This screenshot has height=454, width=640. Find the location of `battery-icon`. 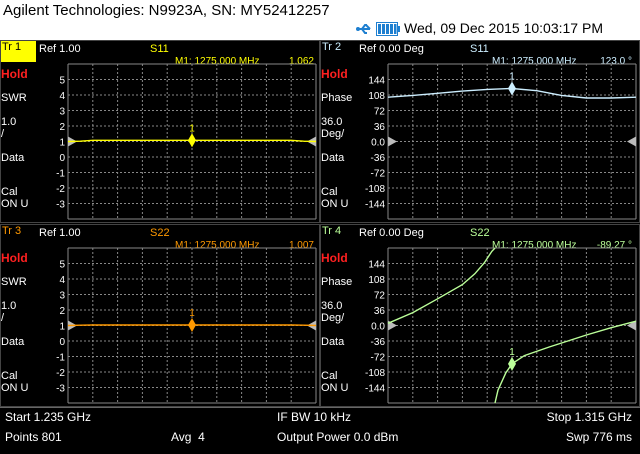

battery-icon is located at coordinates (388, 29).